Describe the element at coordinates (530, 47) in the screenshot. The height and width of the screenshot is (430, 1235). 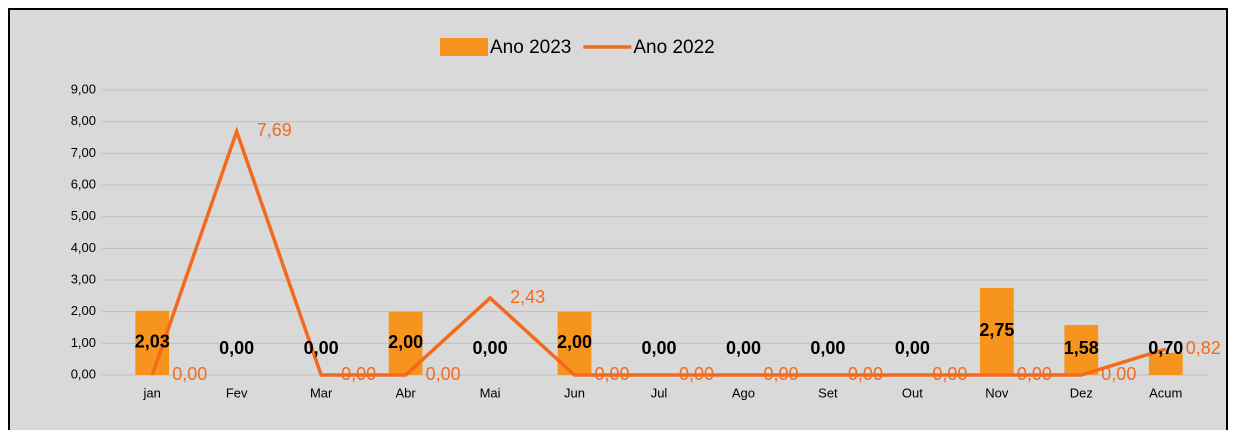
I see `legend-label: Ano 2023` at that location.